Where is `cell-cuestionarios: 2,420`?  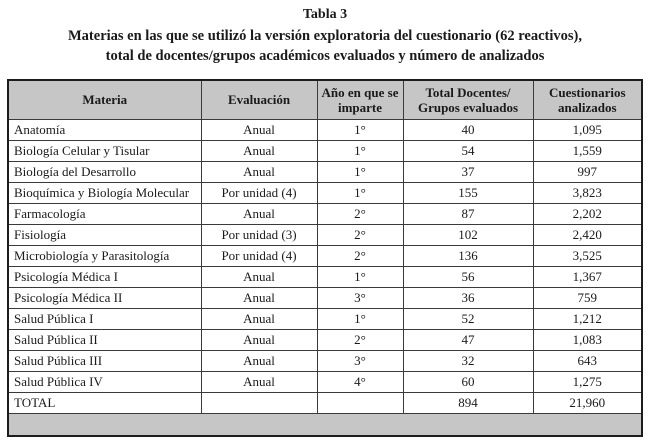 cell-cuestionarios: 2,420 is located at coordinates (587, 235).